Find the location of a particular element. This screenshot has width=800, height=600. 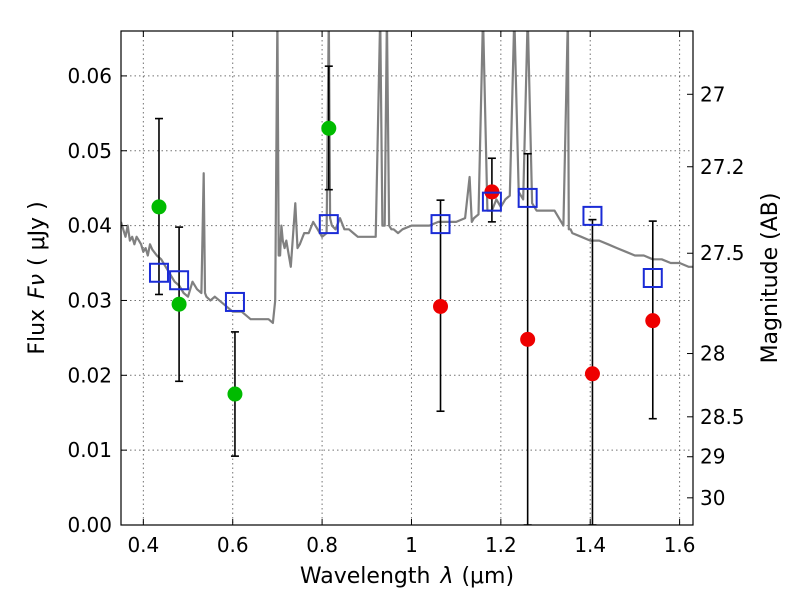

y-tick-label: 0.00 is located at coordinates (89, 525).